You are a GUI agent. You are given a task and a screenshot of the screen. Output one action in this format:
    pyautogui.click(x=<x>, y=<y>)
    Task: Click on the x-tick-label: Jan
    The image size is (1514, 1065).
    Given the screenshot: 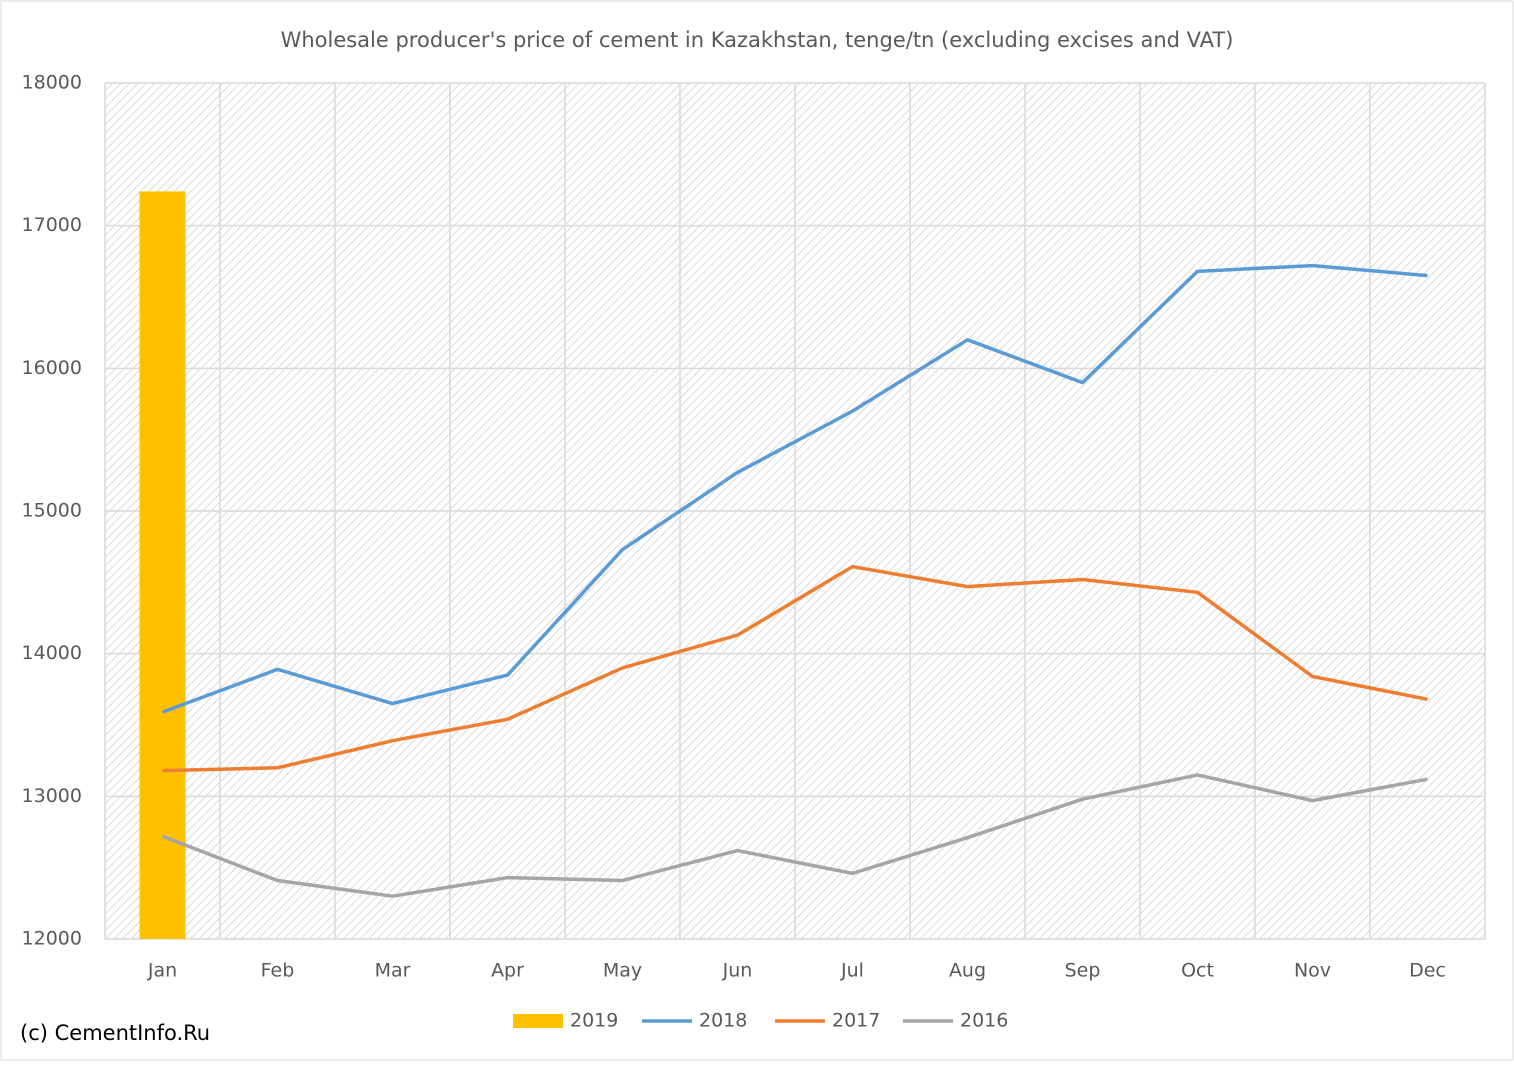 What is the action you would take?
    pyautogui.click(x=162, y=971)
    